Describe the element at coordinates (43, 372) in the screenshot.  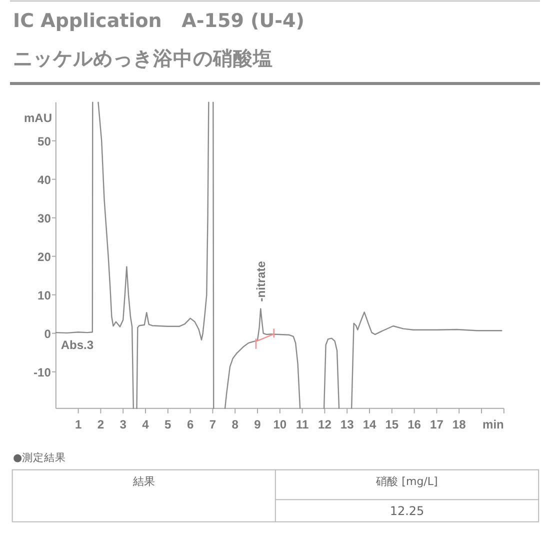
I see `y-tick-label: -10` at that location.